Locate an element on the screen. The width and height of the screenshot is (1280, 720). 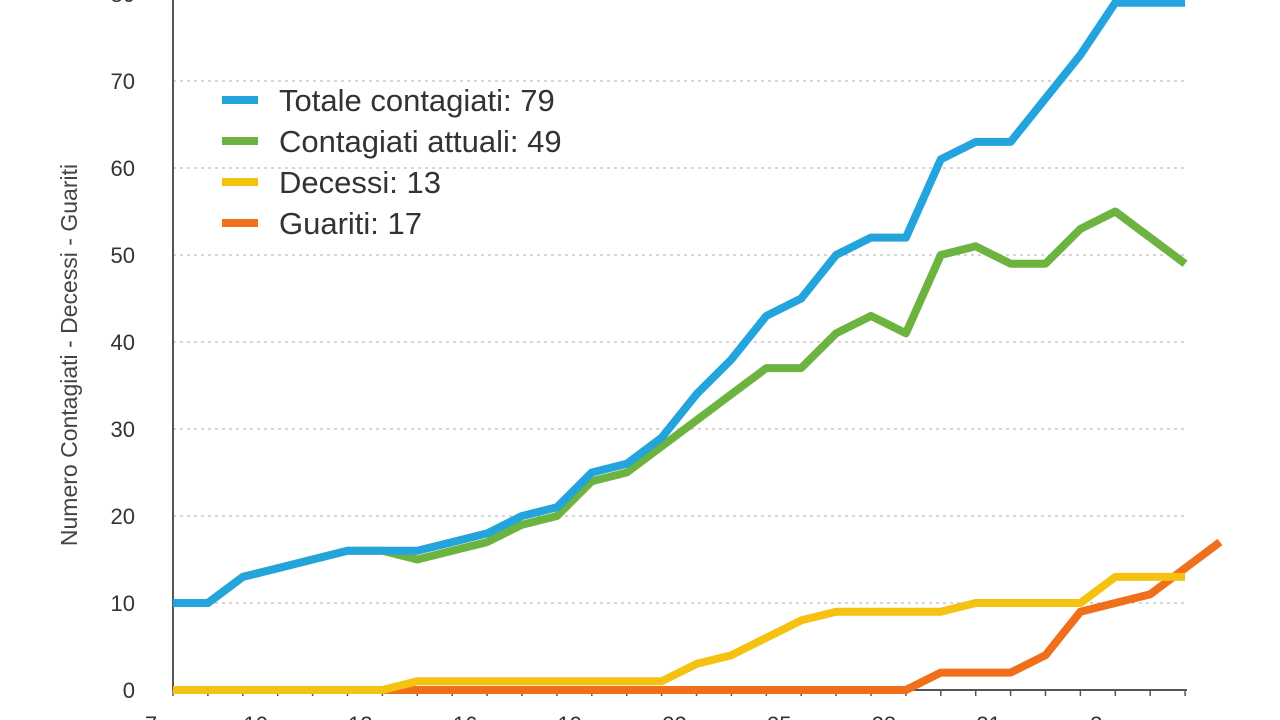
x-tick-label: 25 mar is located at coordinates (801, 716).